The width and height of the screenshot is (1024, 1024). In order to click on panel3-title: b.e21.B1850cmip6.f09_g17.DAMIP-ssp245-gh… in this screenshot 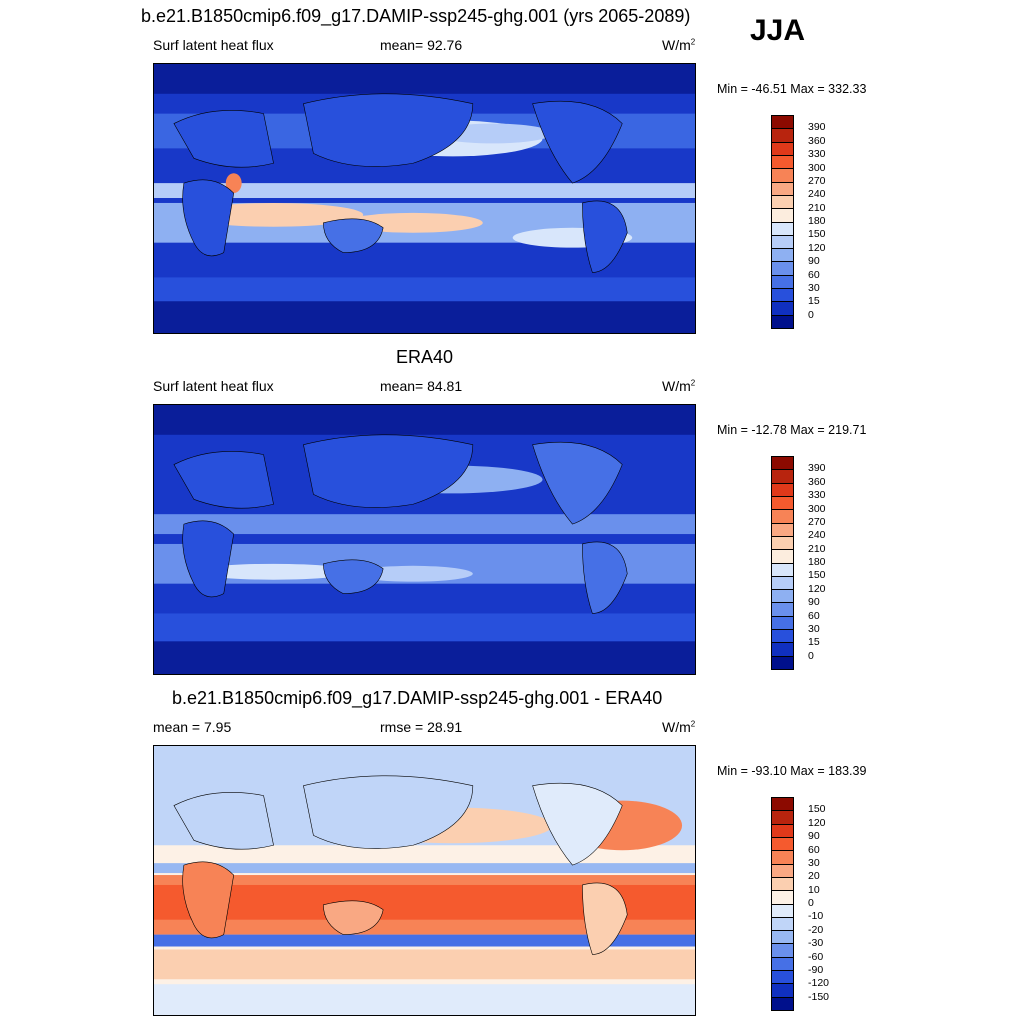, I will do `click(417, 698)`.